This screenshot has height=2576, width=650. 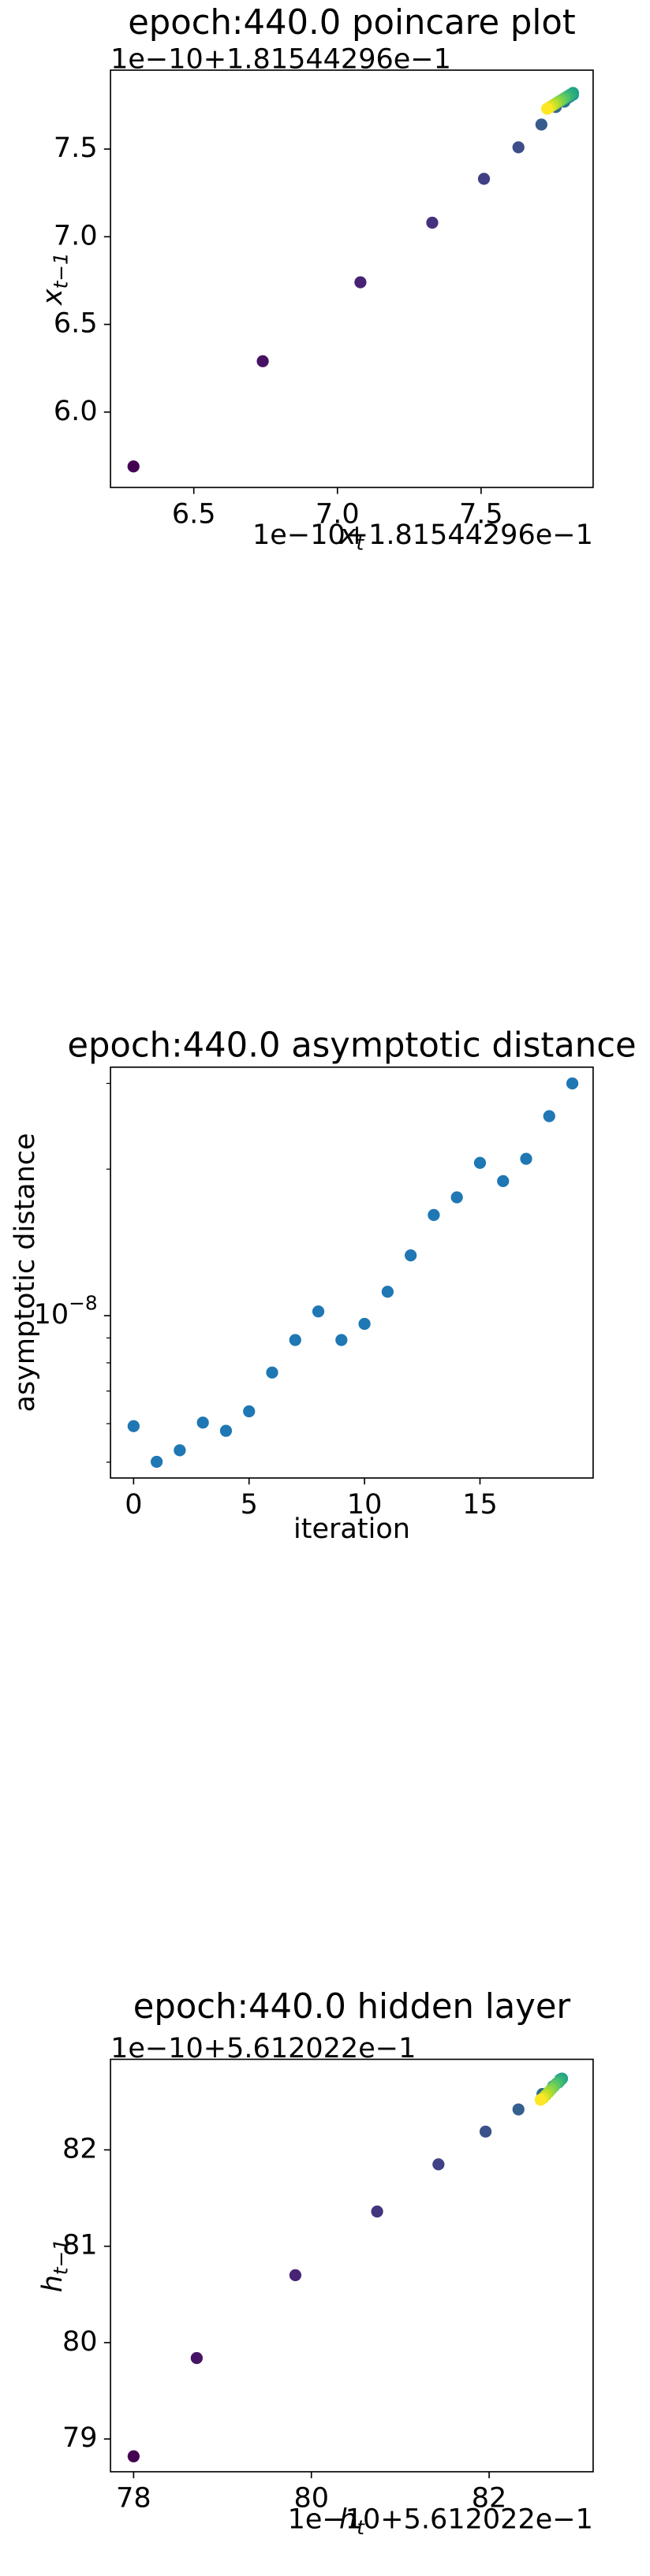 What do you see at coordinates (489, 2498) in the screenshot?
I see `x-tick-label: 82` at bounding box center [489, 2498].